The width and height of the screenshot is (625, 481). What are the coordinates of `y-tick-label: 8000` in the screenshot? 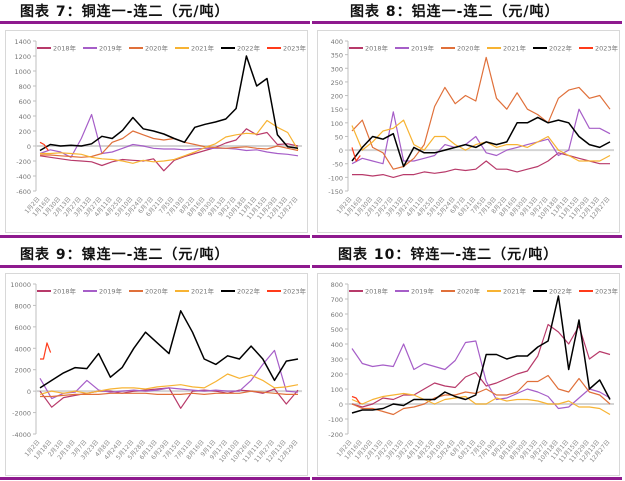 It's located at (22, 306).